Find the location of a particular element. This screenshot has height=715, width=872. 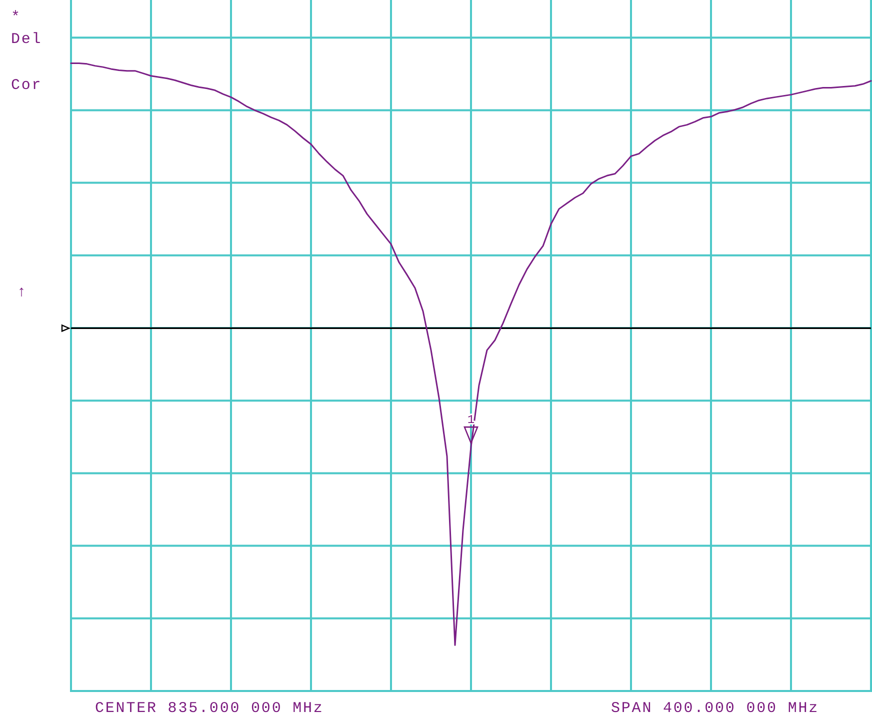

text: Cor is located at coordinates (26, 85).